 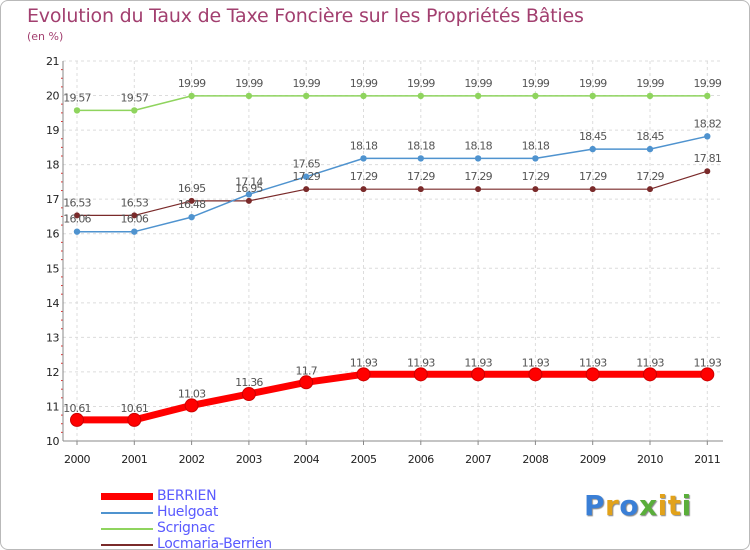 What do you see at coordinates (186, 528) in the screenshot?
I see `legend-label-scrignac: Scrignac` at bounding box center [186, 528].